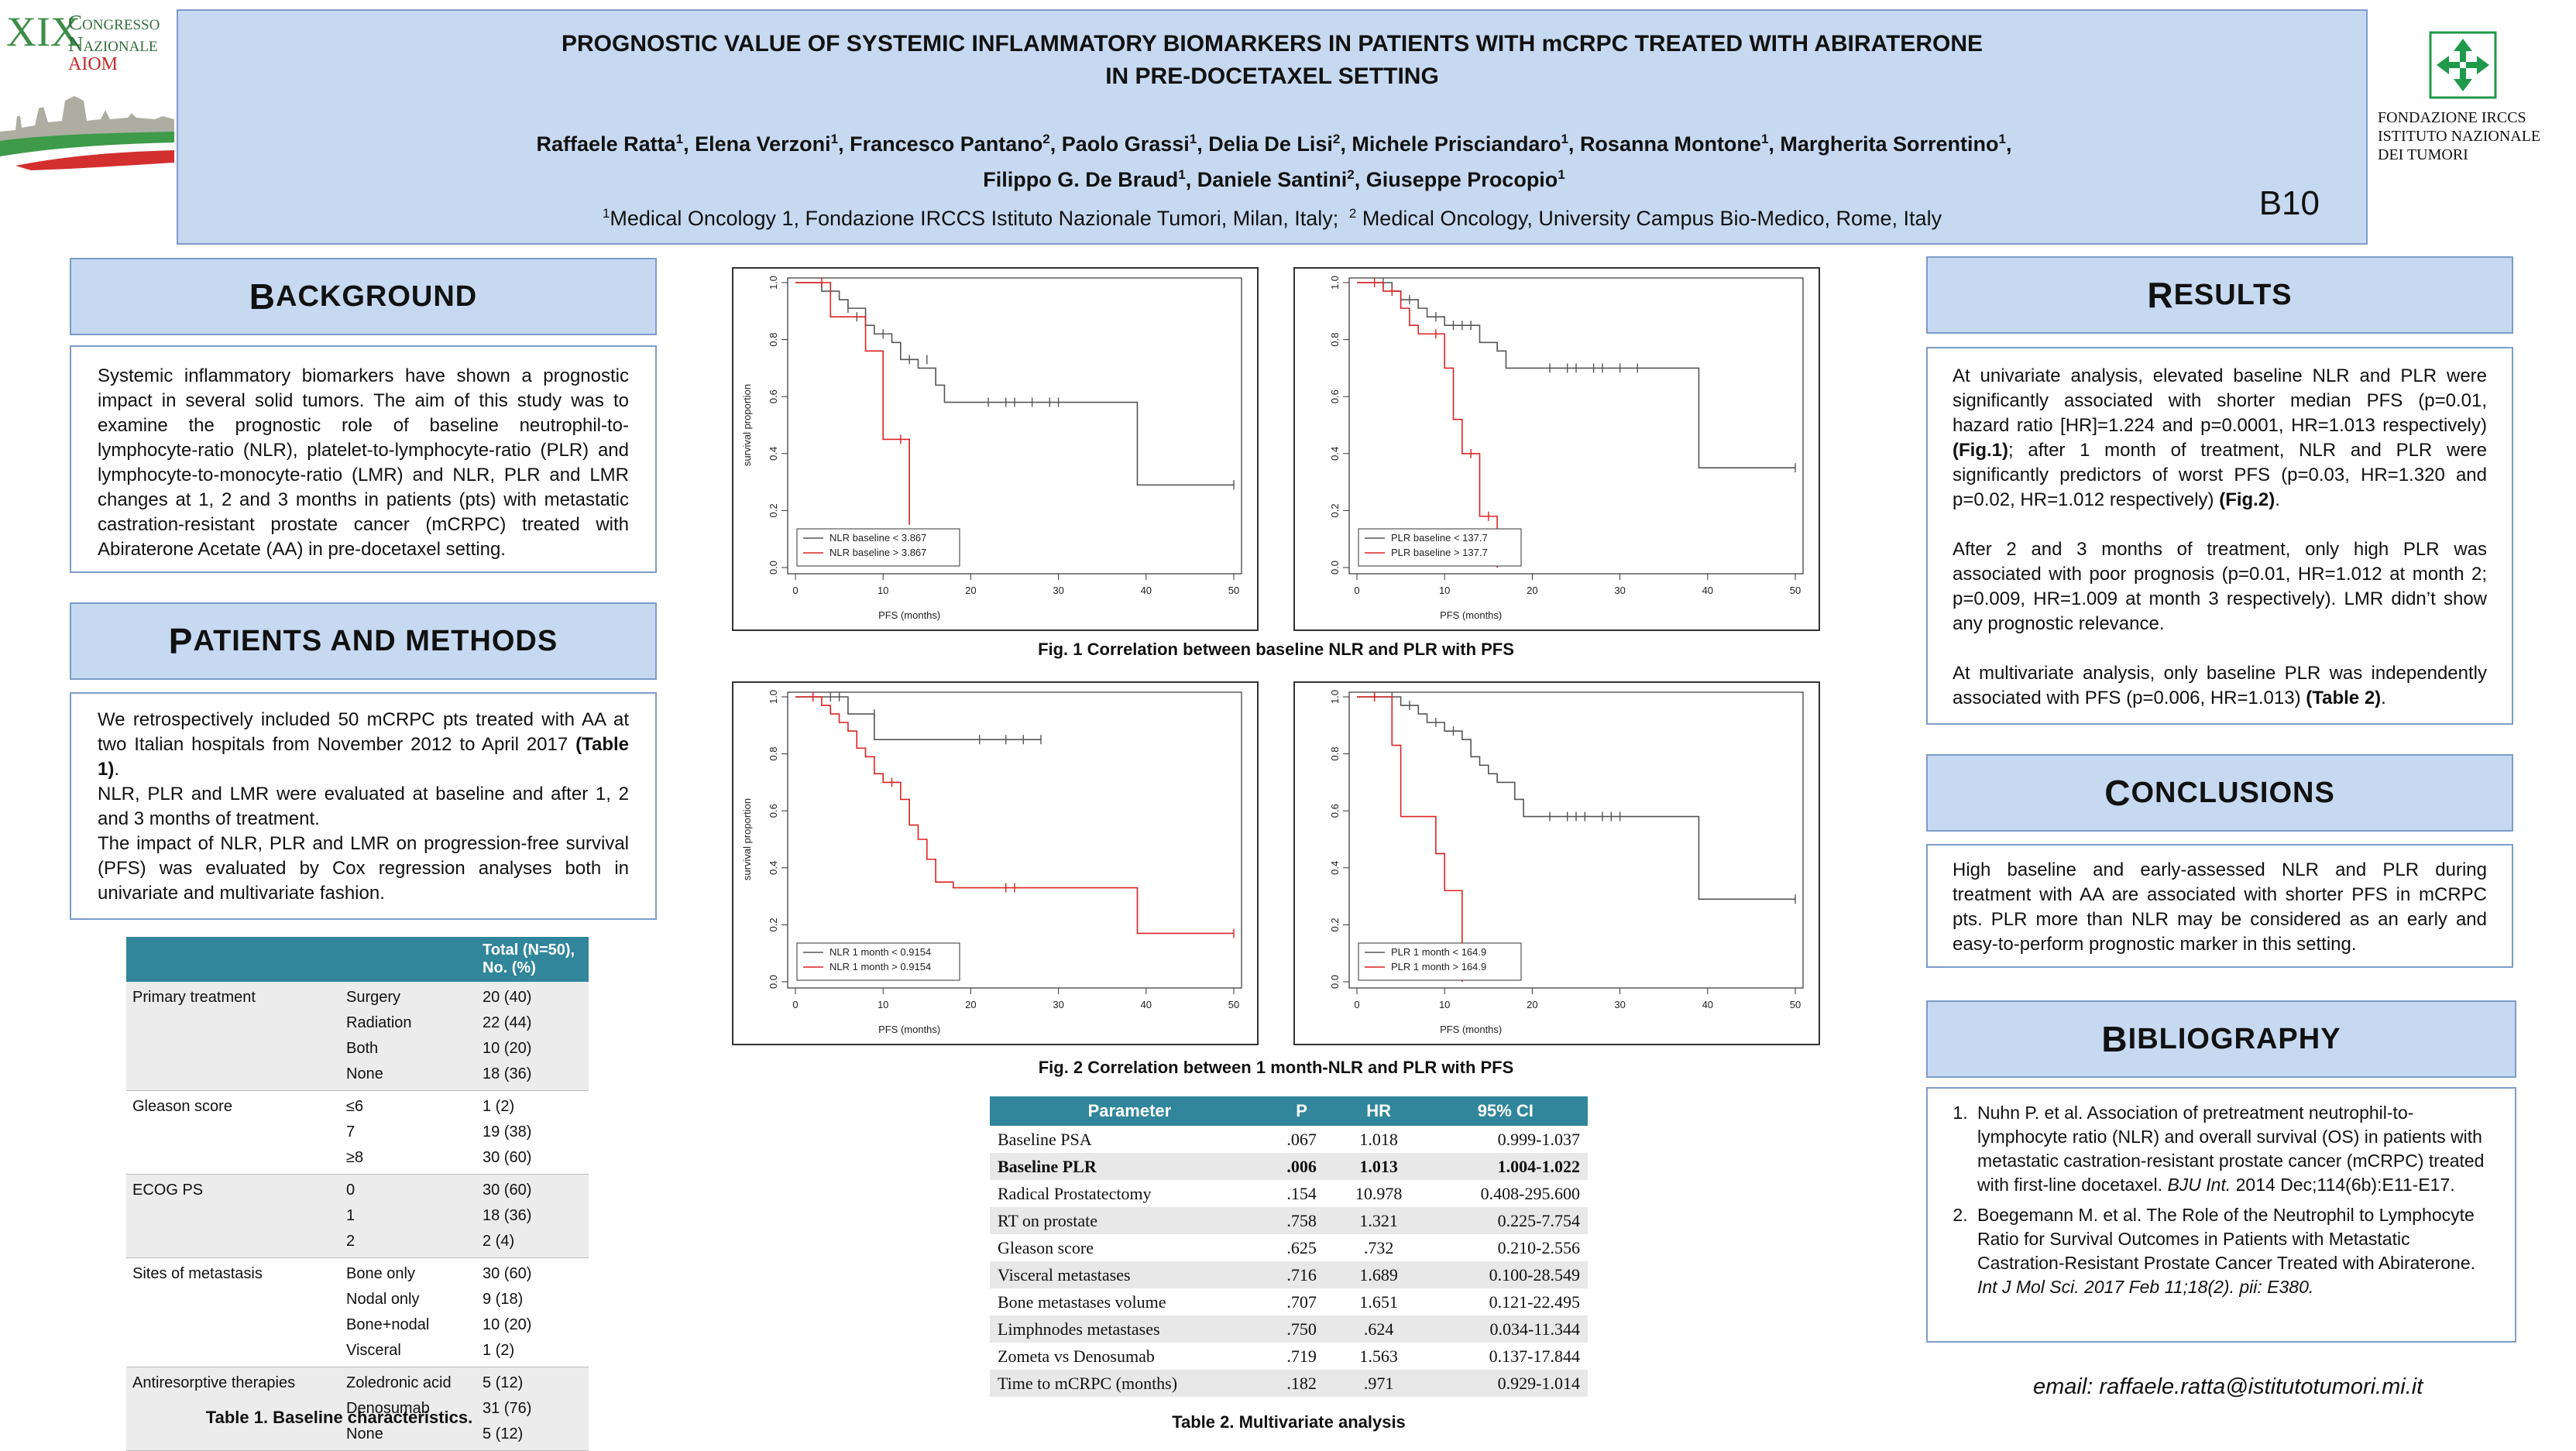 Image resolution: width=2576 pixels, height=1451 pixels. Describe the element at coordinates (1505, 1357) in the screenshot. I see `table2-cell: 0.137-17.844` at that location.